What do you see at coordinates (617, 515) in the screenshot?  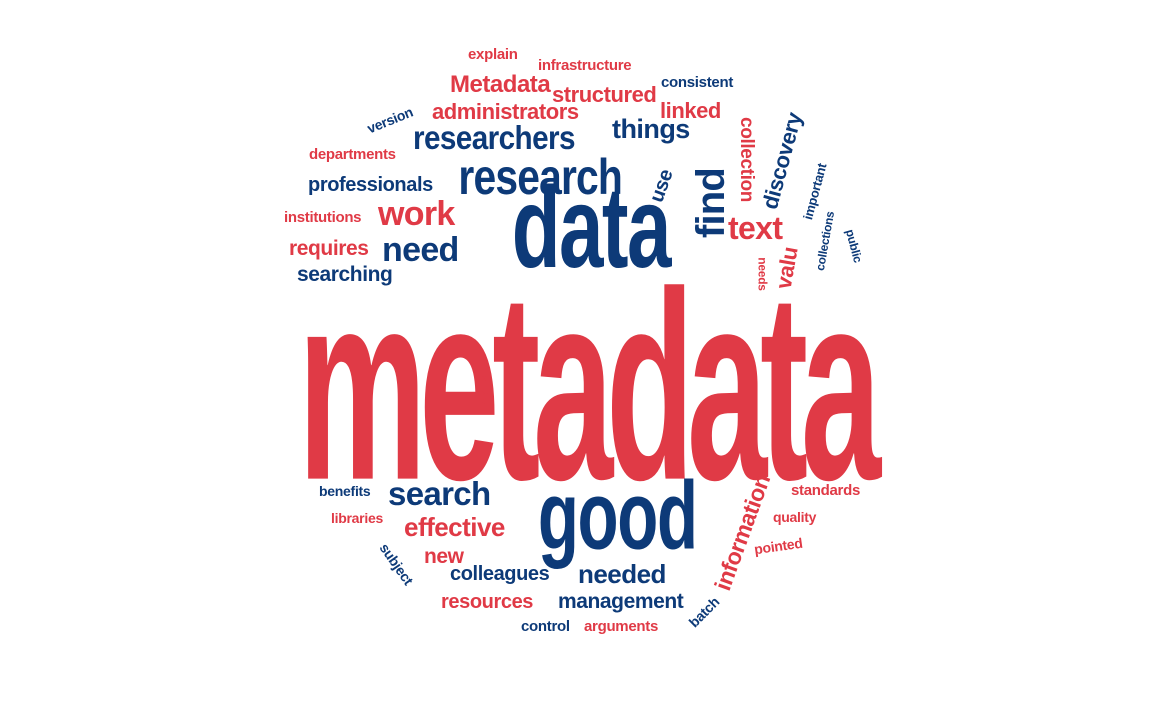 I see `word-good: good` at bounding box center [617, 515].